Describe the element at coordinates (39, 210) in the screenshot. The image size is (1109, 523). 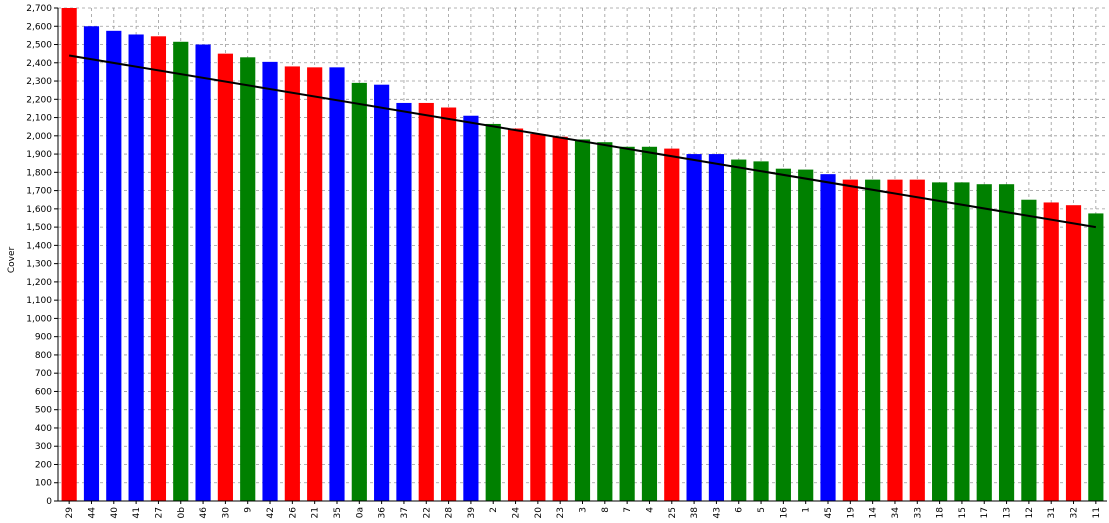
I see `y-tick-label: 1,600` at that location.